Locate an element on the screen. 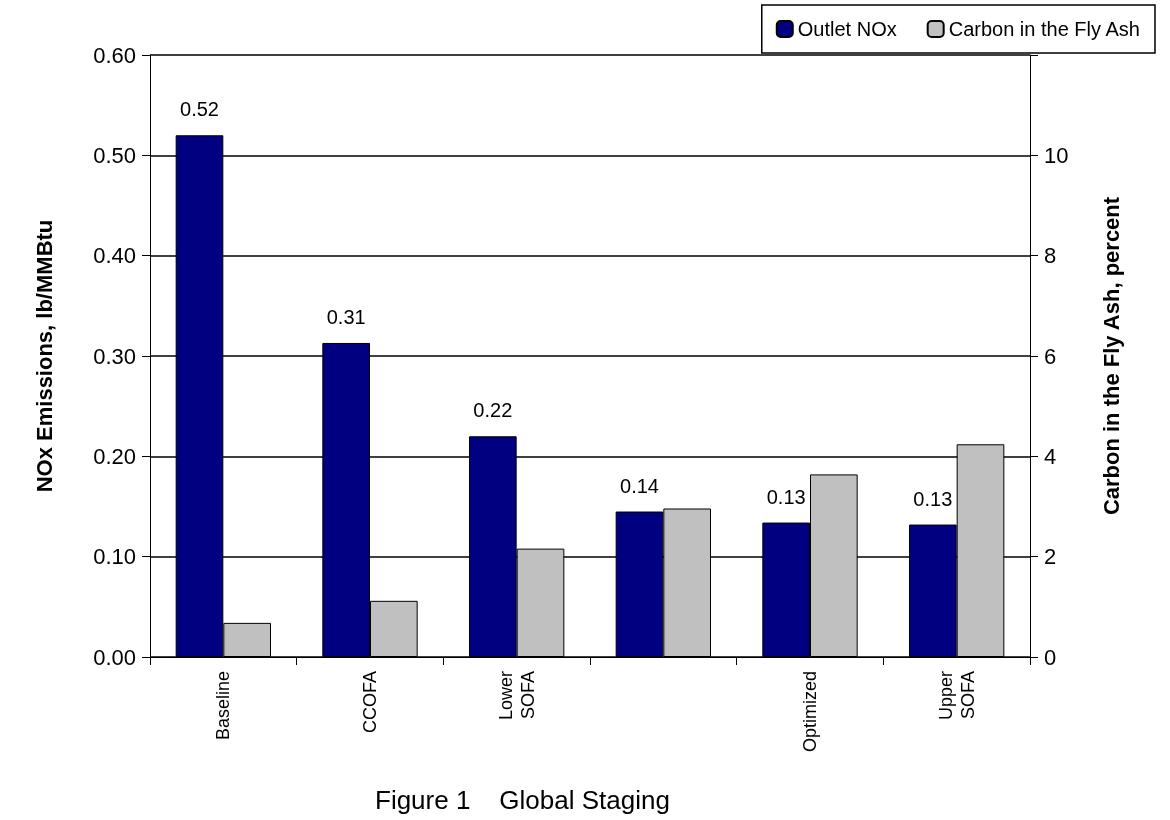  y-tick-label: 0.50 is located at coordinates (114, 155).